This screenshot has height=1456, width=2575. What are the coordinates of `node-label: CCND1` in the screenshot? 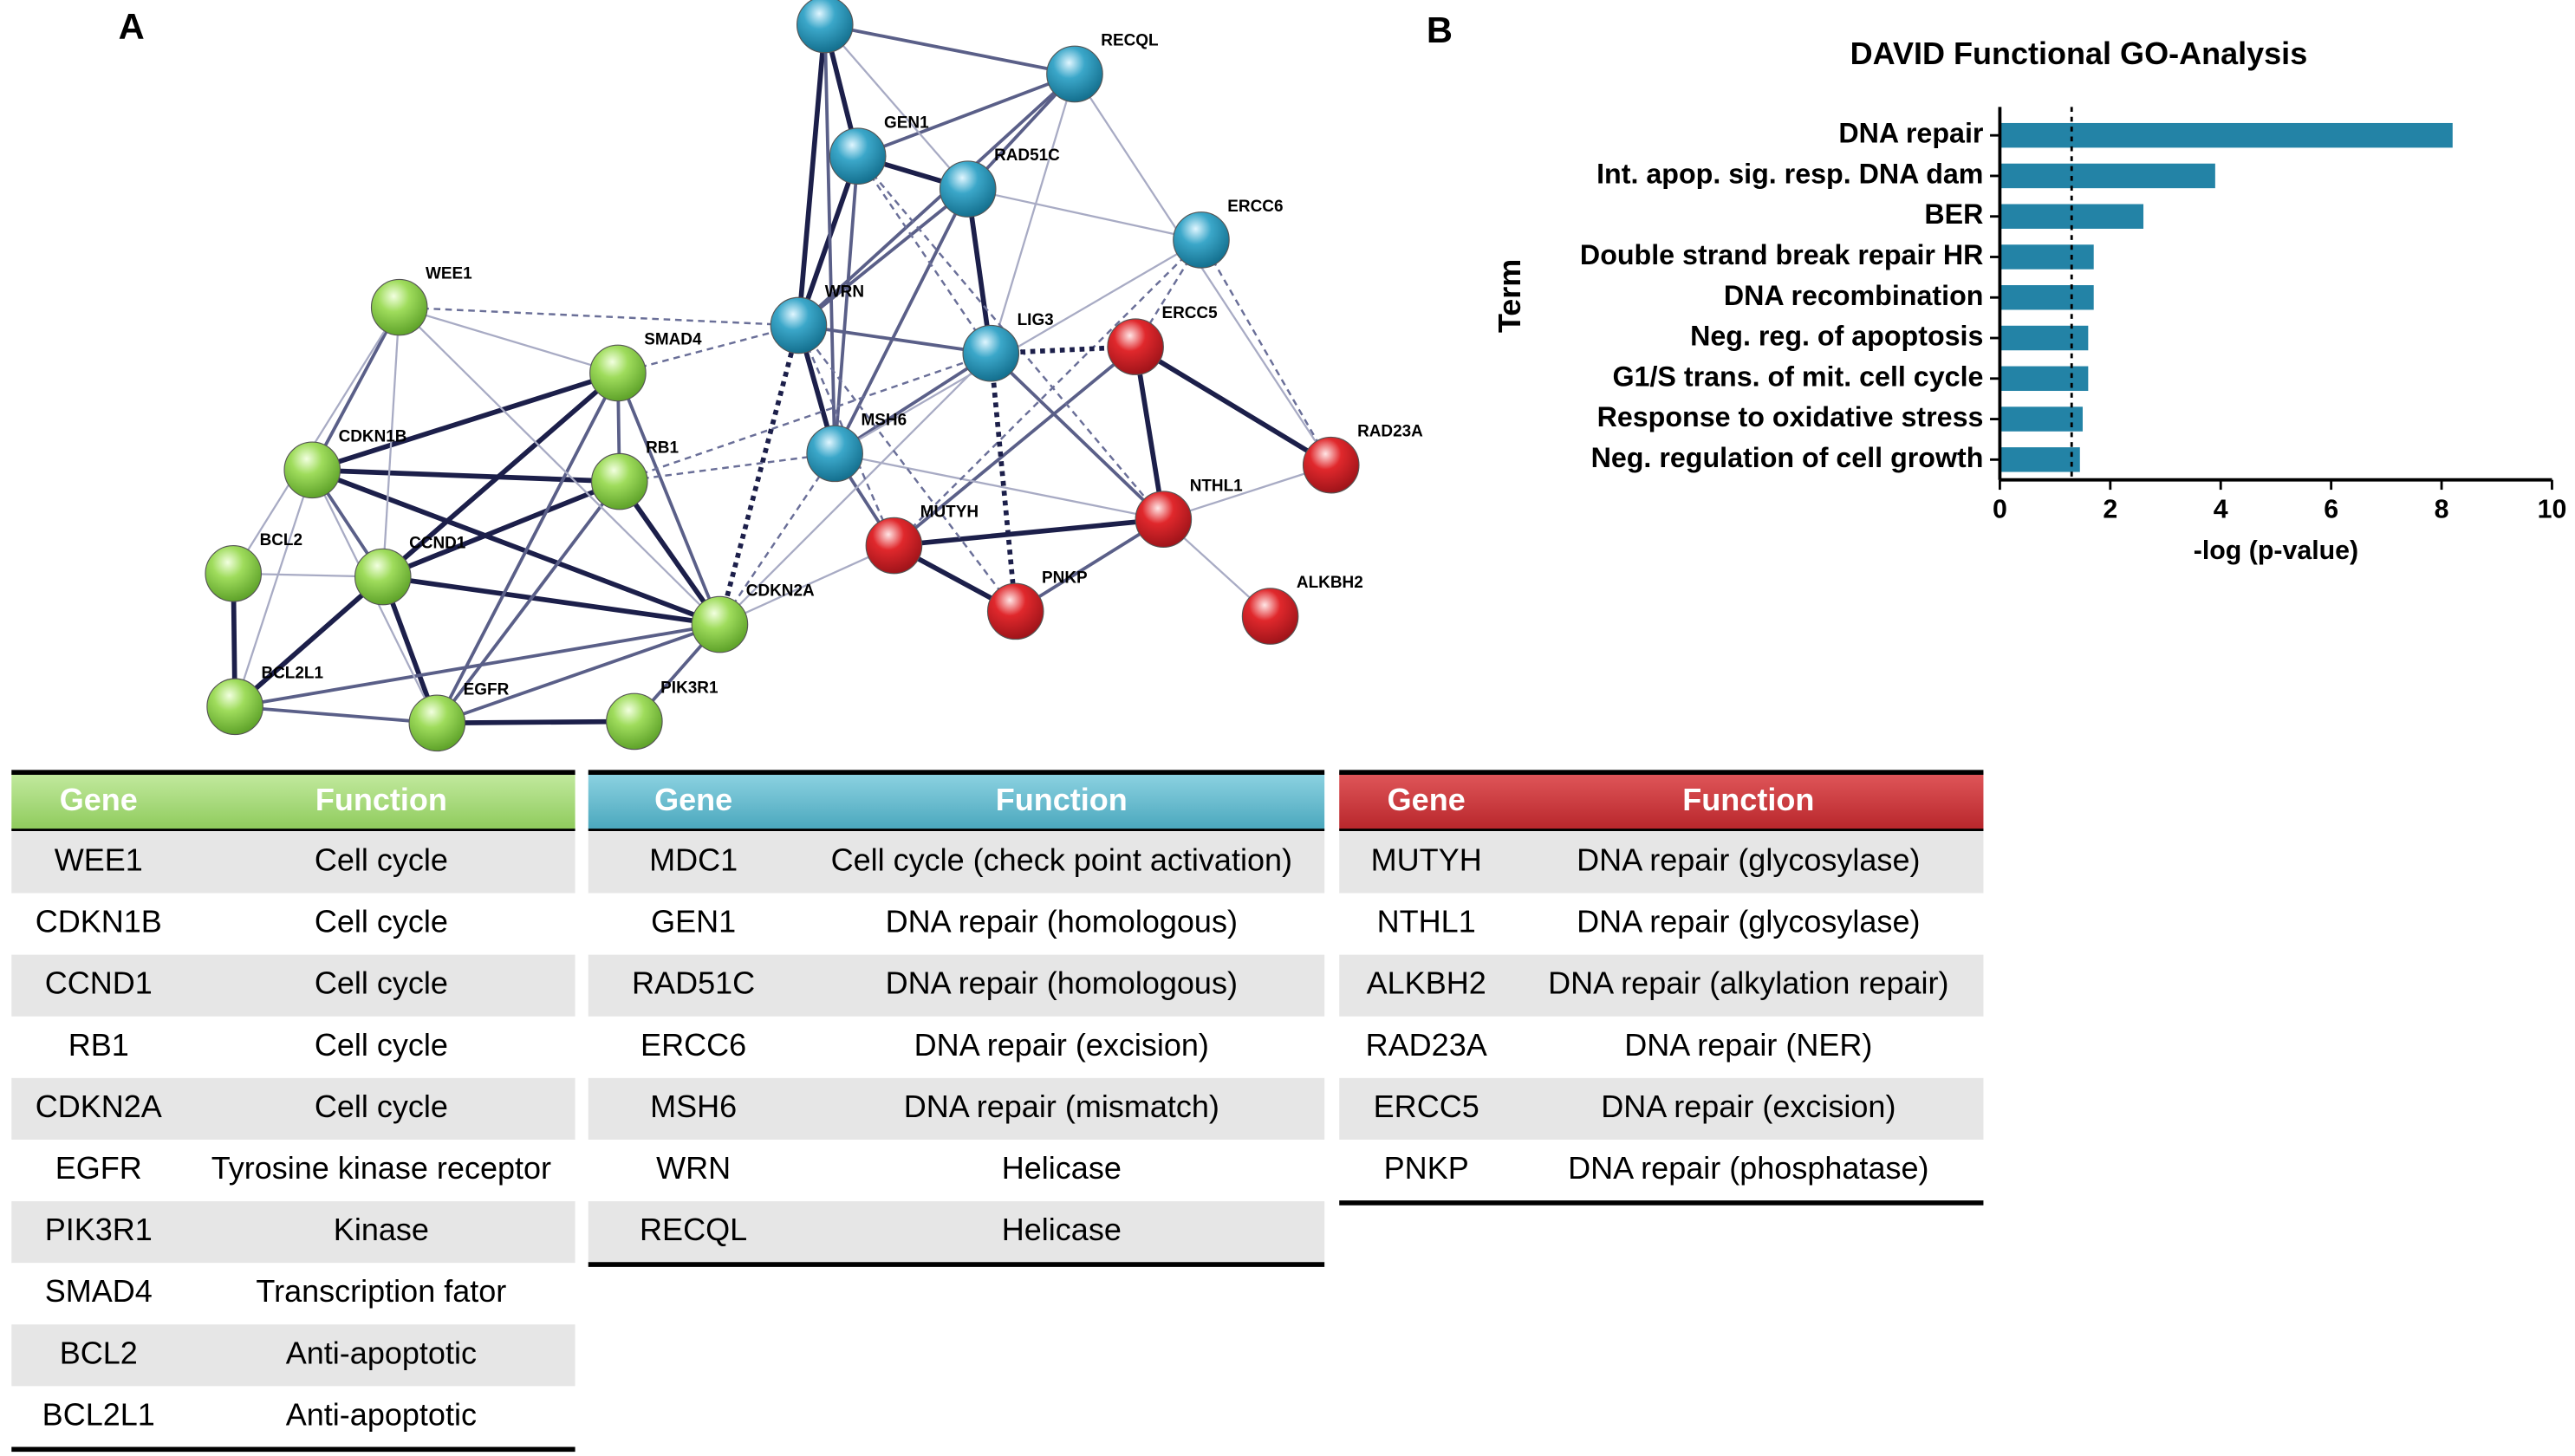 It's located at (437, 544).